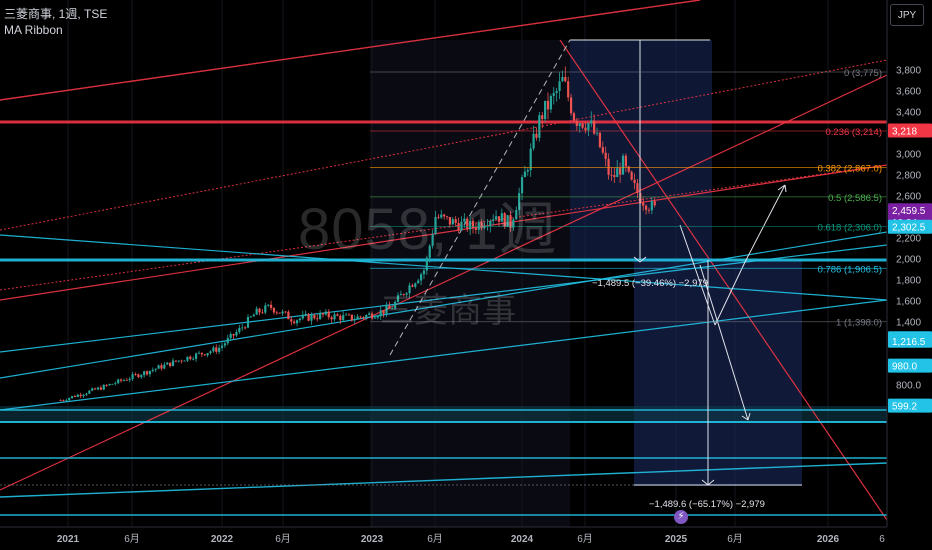 This screenshot has height=550, width=932. What do you see at coordinates (444, 267) in the screenshot?
I see `trend-line` at bounding box center [444, 267].